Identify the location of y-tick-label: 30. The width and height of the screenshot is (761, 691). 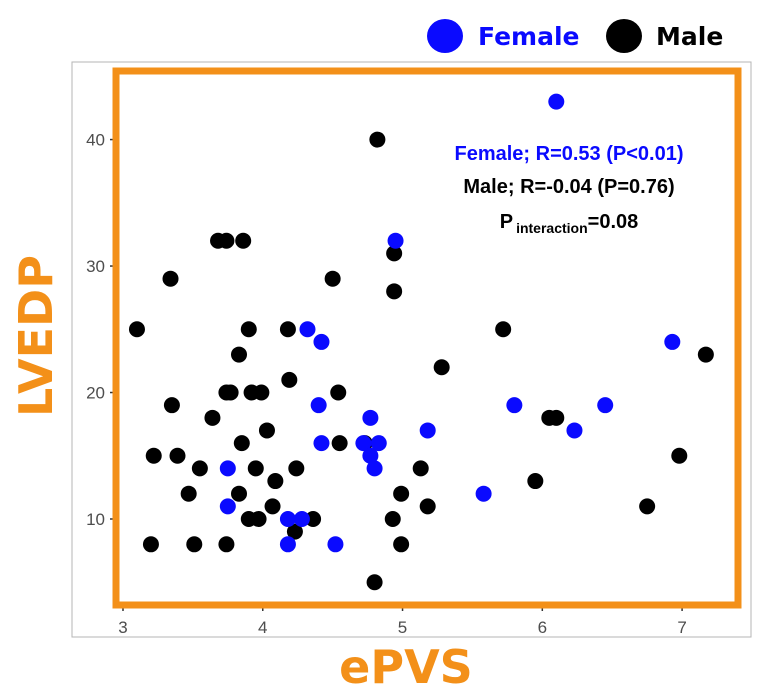
(95, 266).